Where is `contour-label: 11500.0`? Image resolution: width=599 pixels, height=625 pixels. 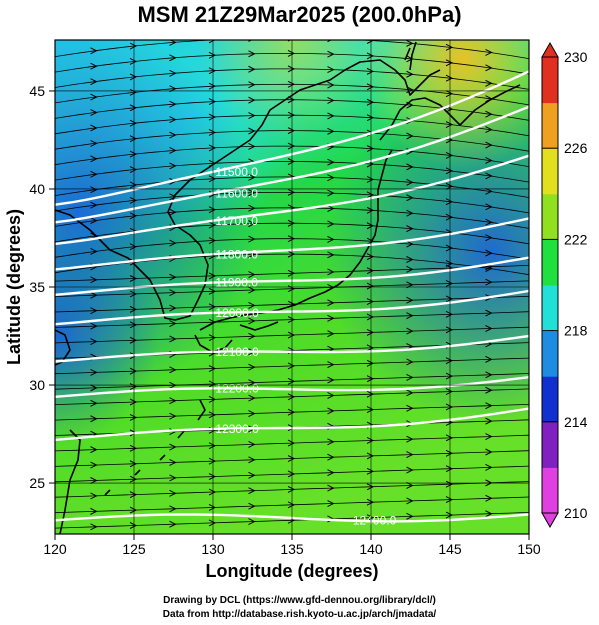 contour-label: 11500.0 is located at coordinates (236, 172).